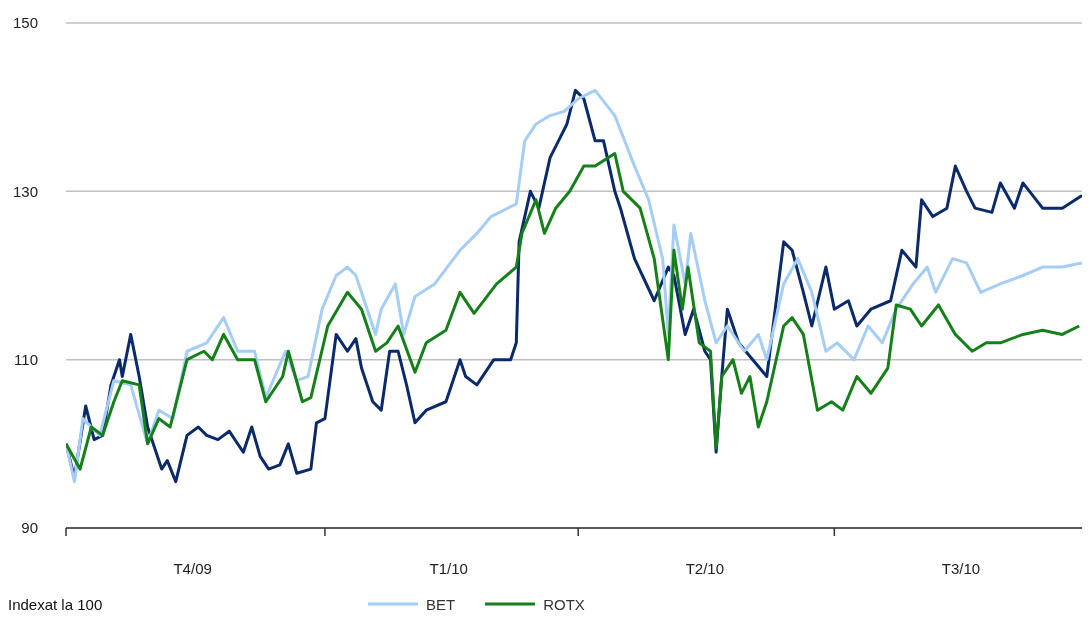  I want to click on y-tick-label: 110, so click(26, 359).